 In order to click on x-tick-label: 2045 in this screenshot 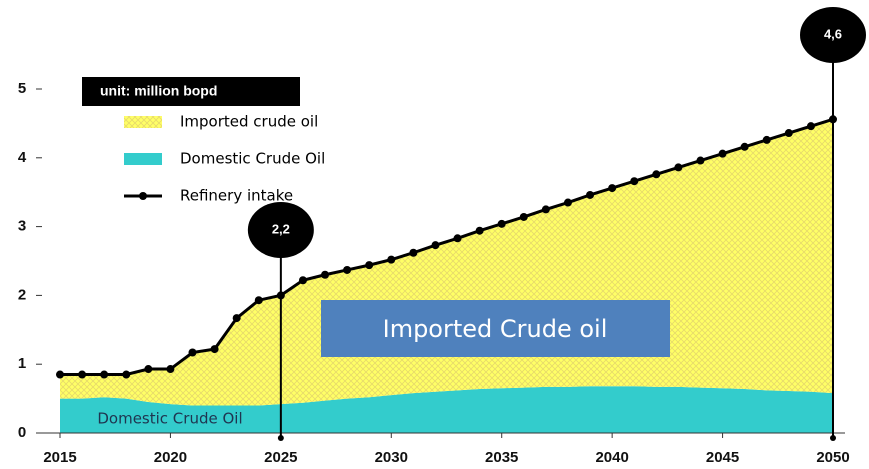, I will do `click(722, 457)`.